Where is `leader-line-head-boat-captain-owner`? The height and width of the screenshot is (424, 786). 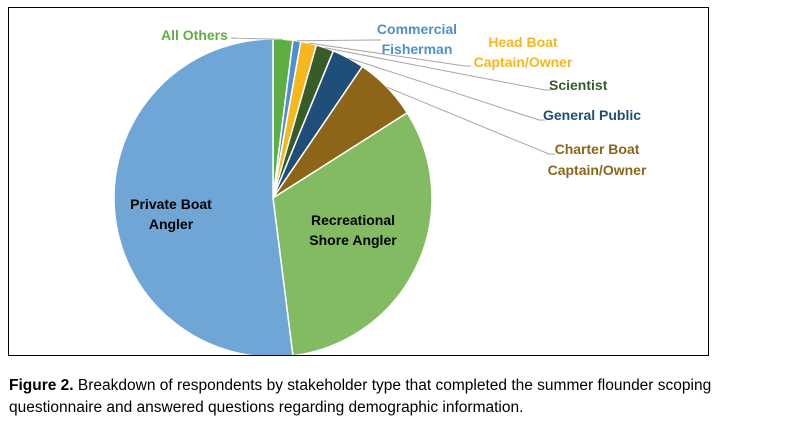
leader-line-head-boat-captain-owner is located at coordinates (389, 54).